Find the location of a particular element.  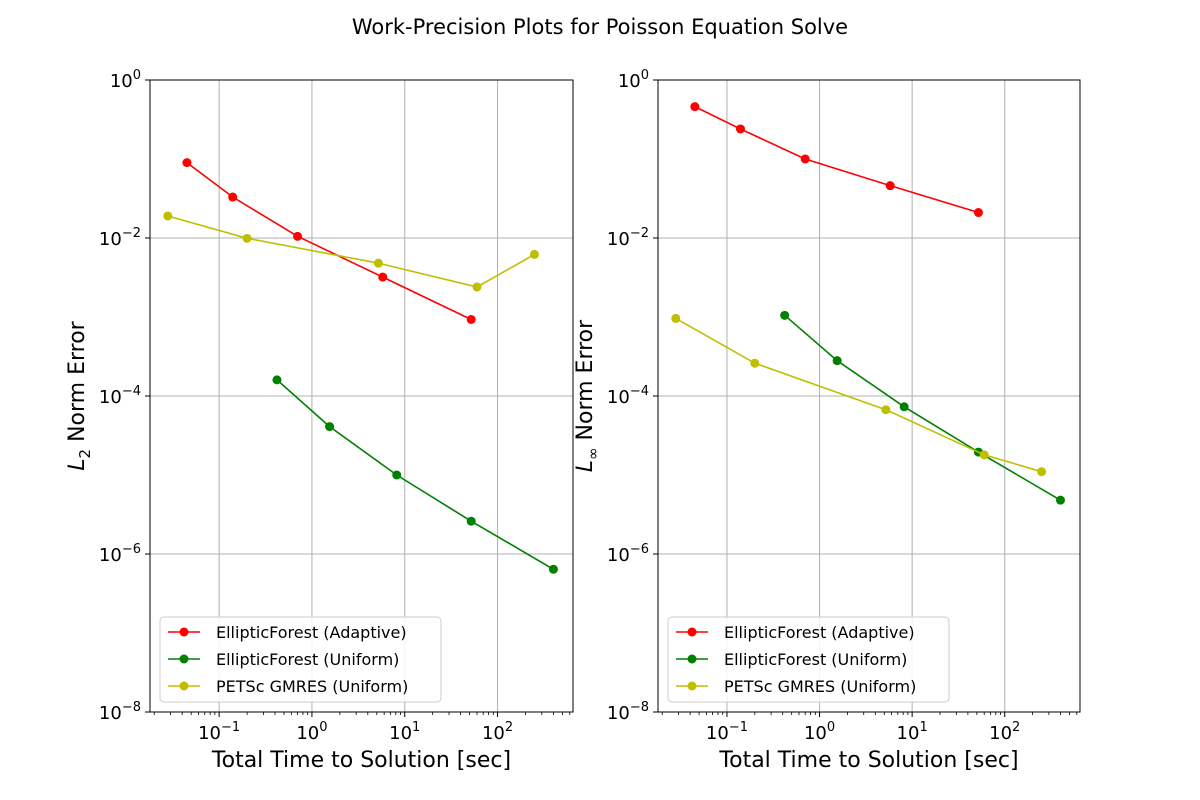

y-axis-label: L2 Norm Error is located at coordinates (79, 395).